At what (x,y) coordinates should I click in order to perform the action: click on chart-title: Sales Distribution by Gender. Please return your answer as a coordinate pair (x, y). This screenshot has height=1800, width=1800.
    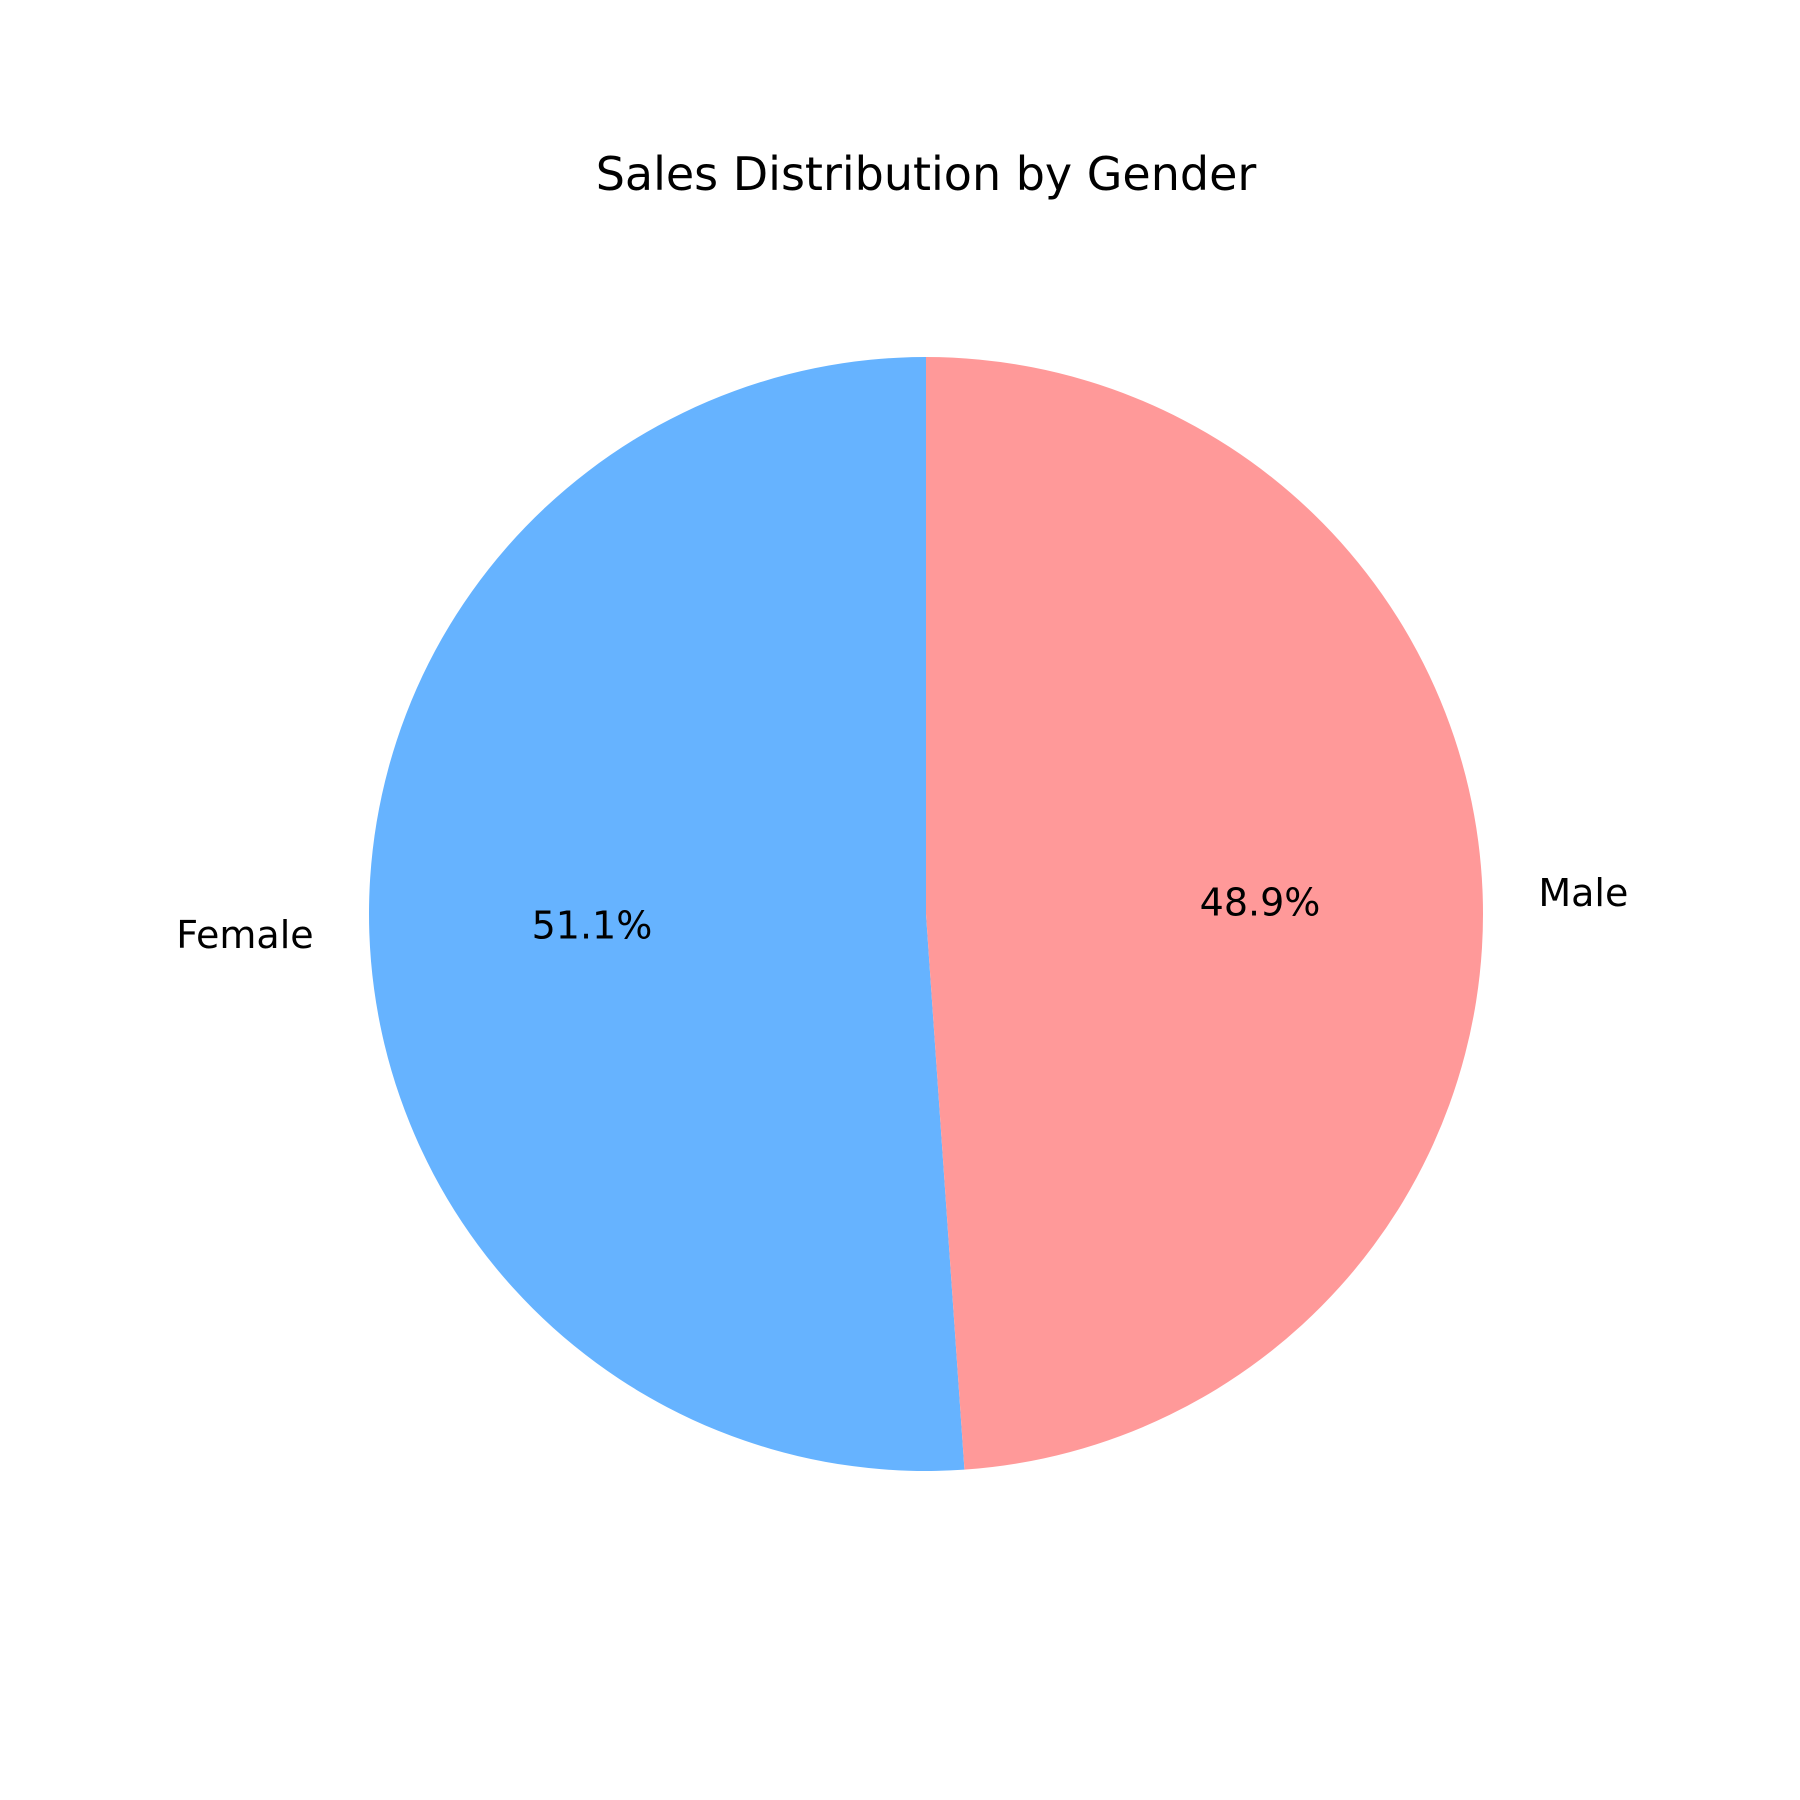
    Looking at the image, I should click on (926, 174).